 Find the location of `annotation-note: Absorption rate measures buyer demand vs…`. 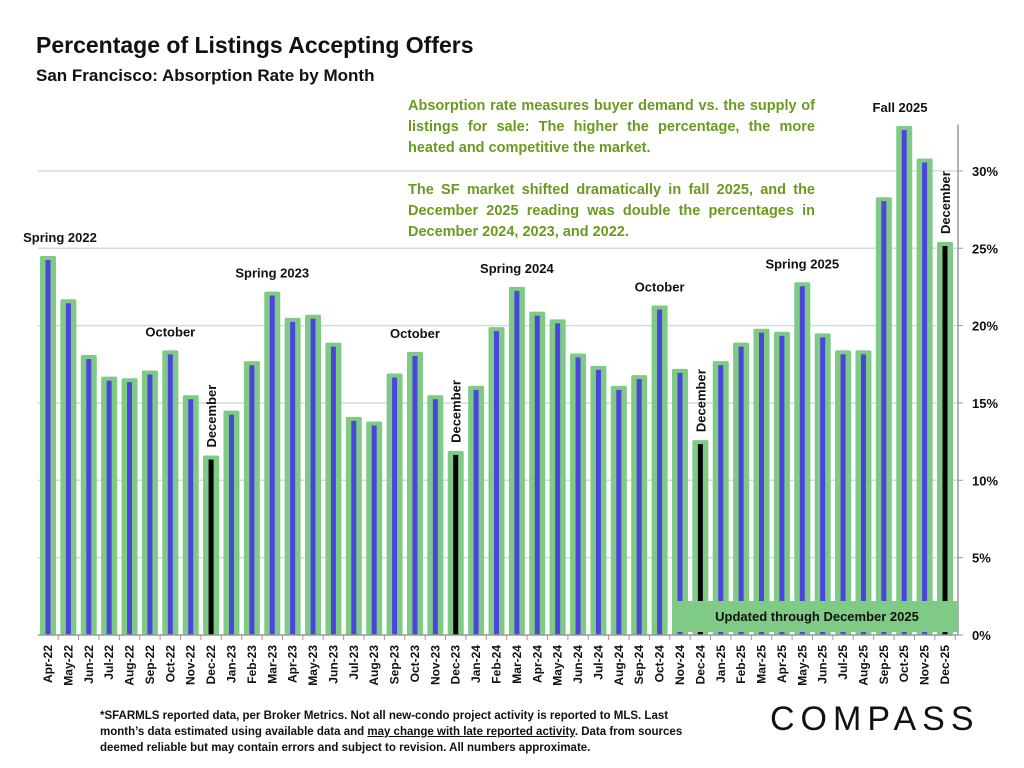

annotation-note: Absorption rate measures buyer demand vs… is located at coordinates (611, 180).